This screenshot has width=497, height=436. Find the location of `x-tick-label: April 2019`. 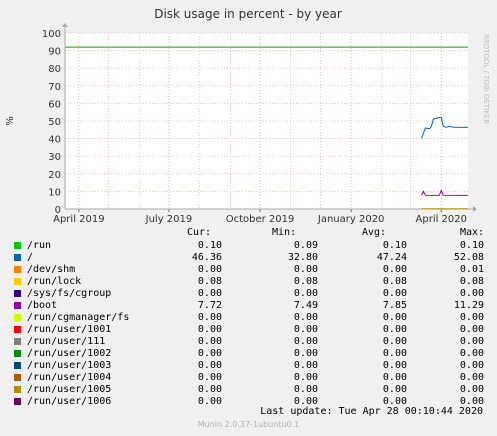

x-tick-label: April 2019 is located at coordinates (78, 219).